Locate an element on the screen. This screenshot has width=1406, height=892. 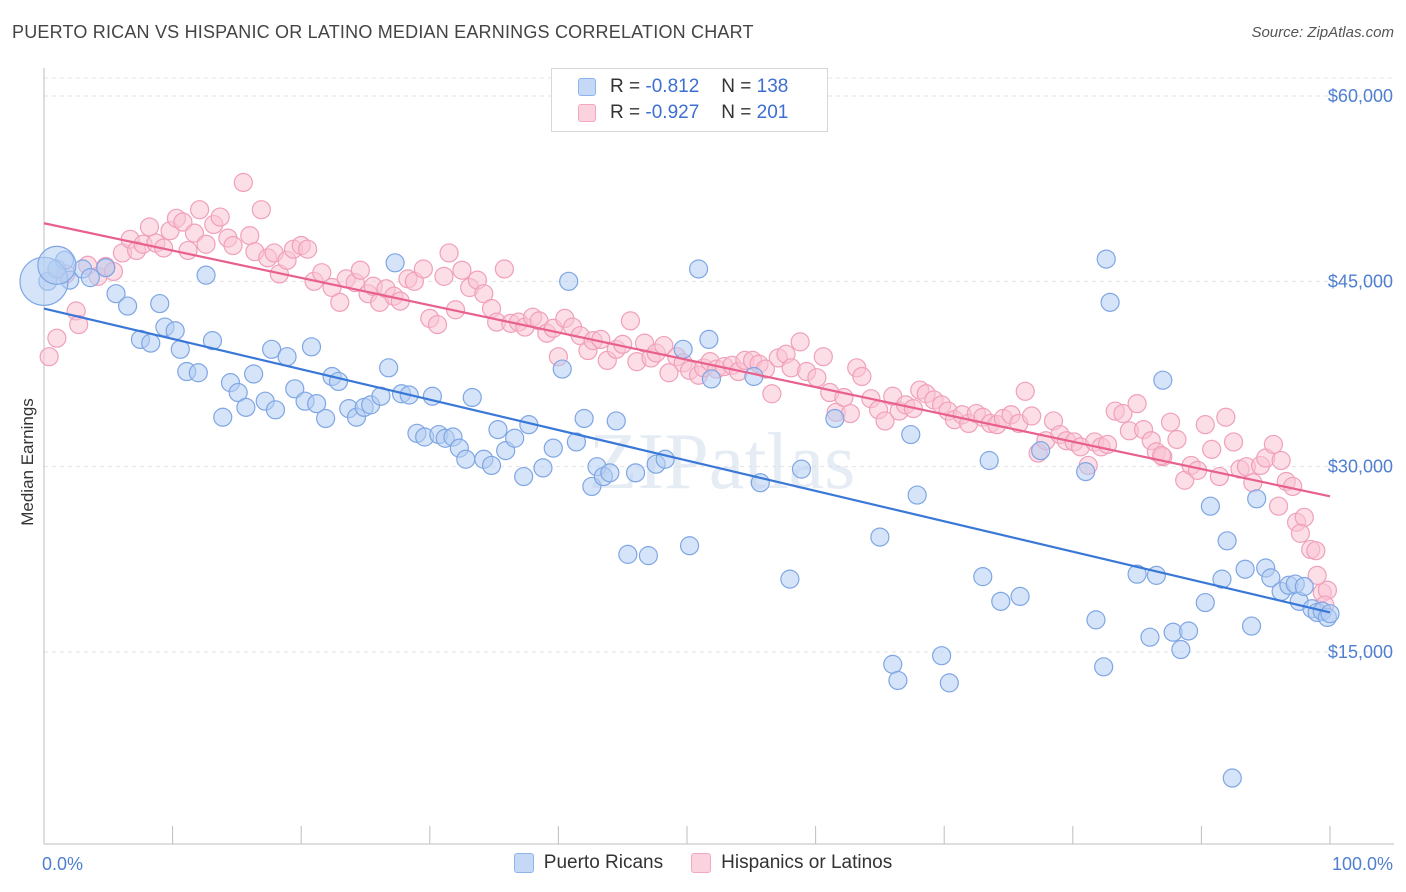
legend-n-value: 201 is located at coordinates (772, 112).